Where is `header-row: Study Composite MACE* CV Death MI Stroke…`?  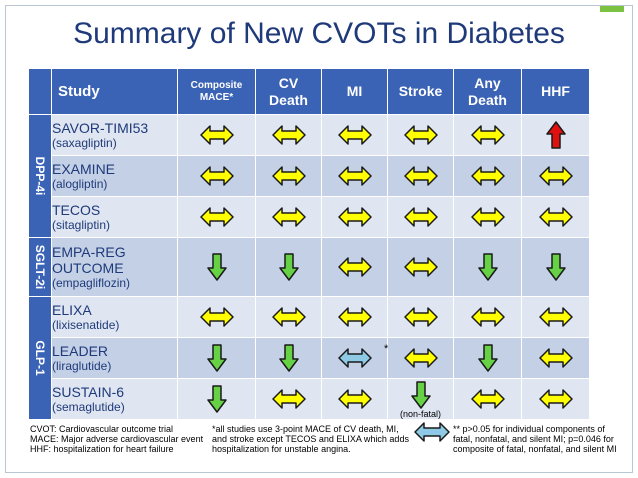 header-row: Study Composite MACE* CV Death MI Stroke… is located at coordinates (309, 91).